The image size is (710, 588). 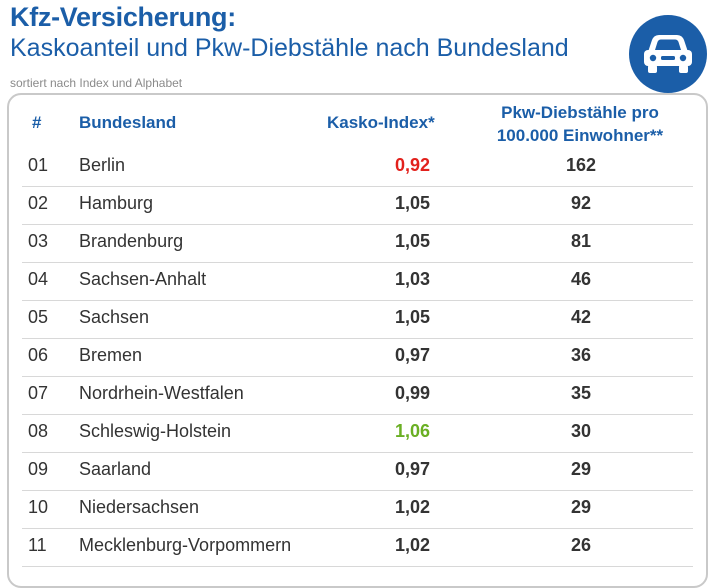 I want to click on theft-rate-cell: 42, so click(x=581, y=317).